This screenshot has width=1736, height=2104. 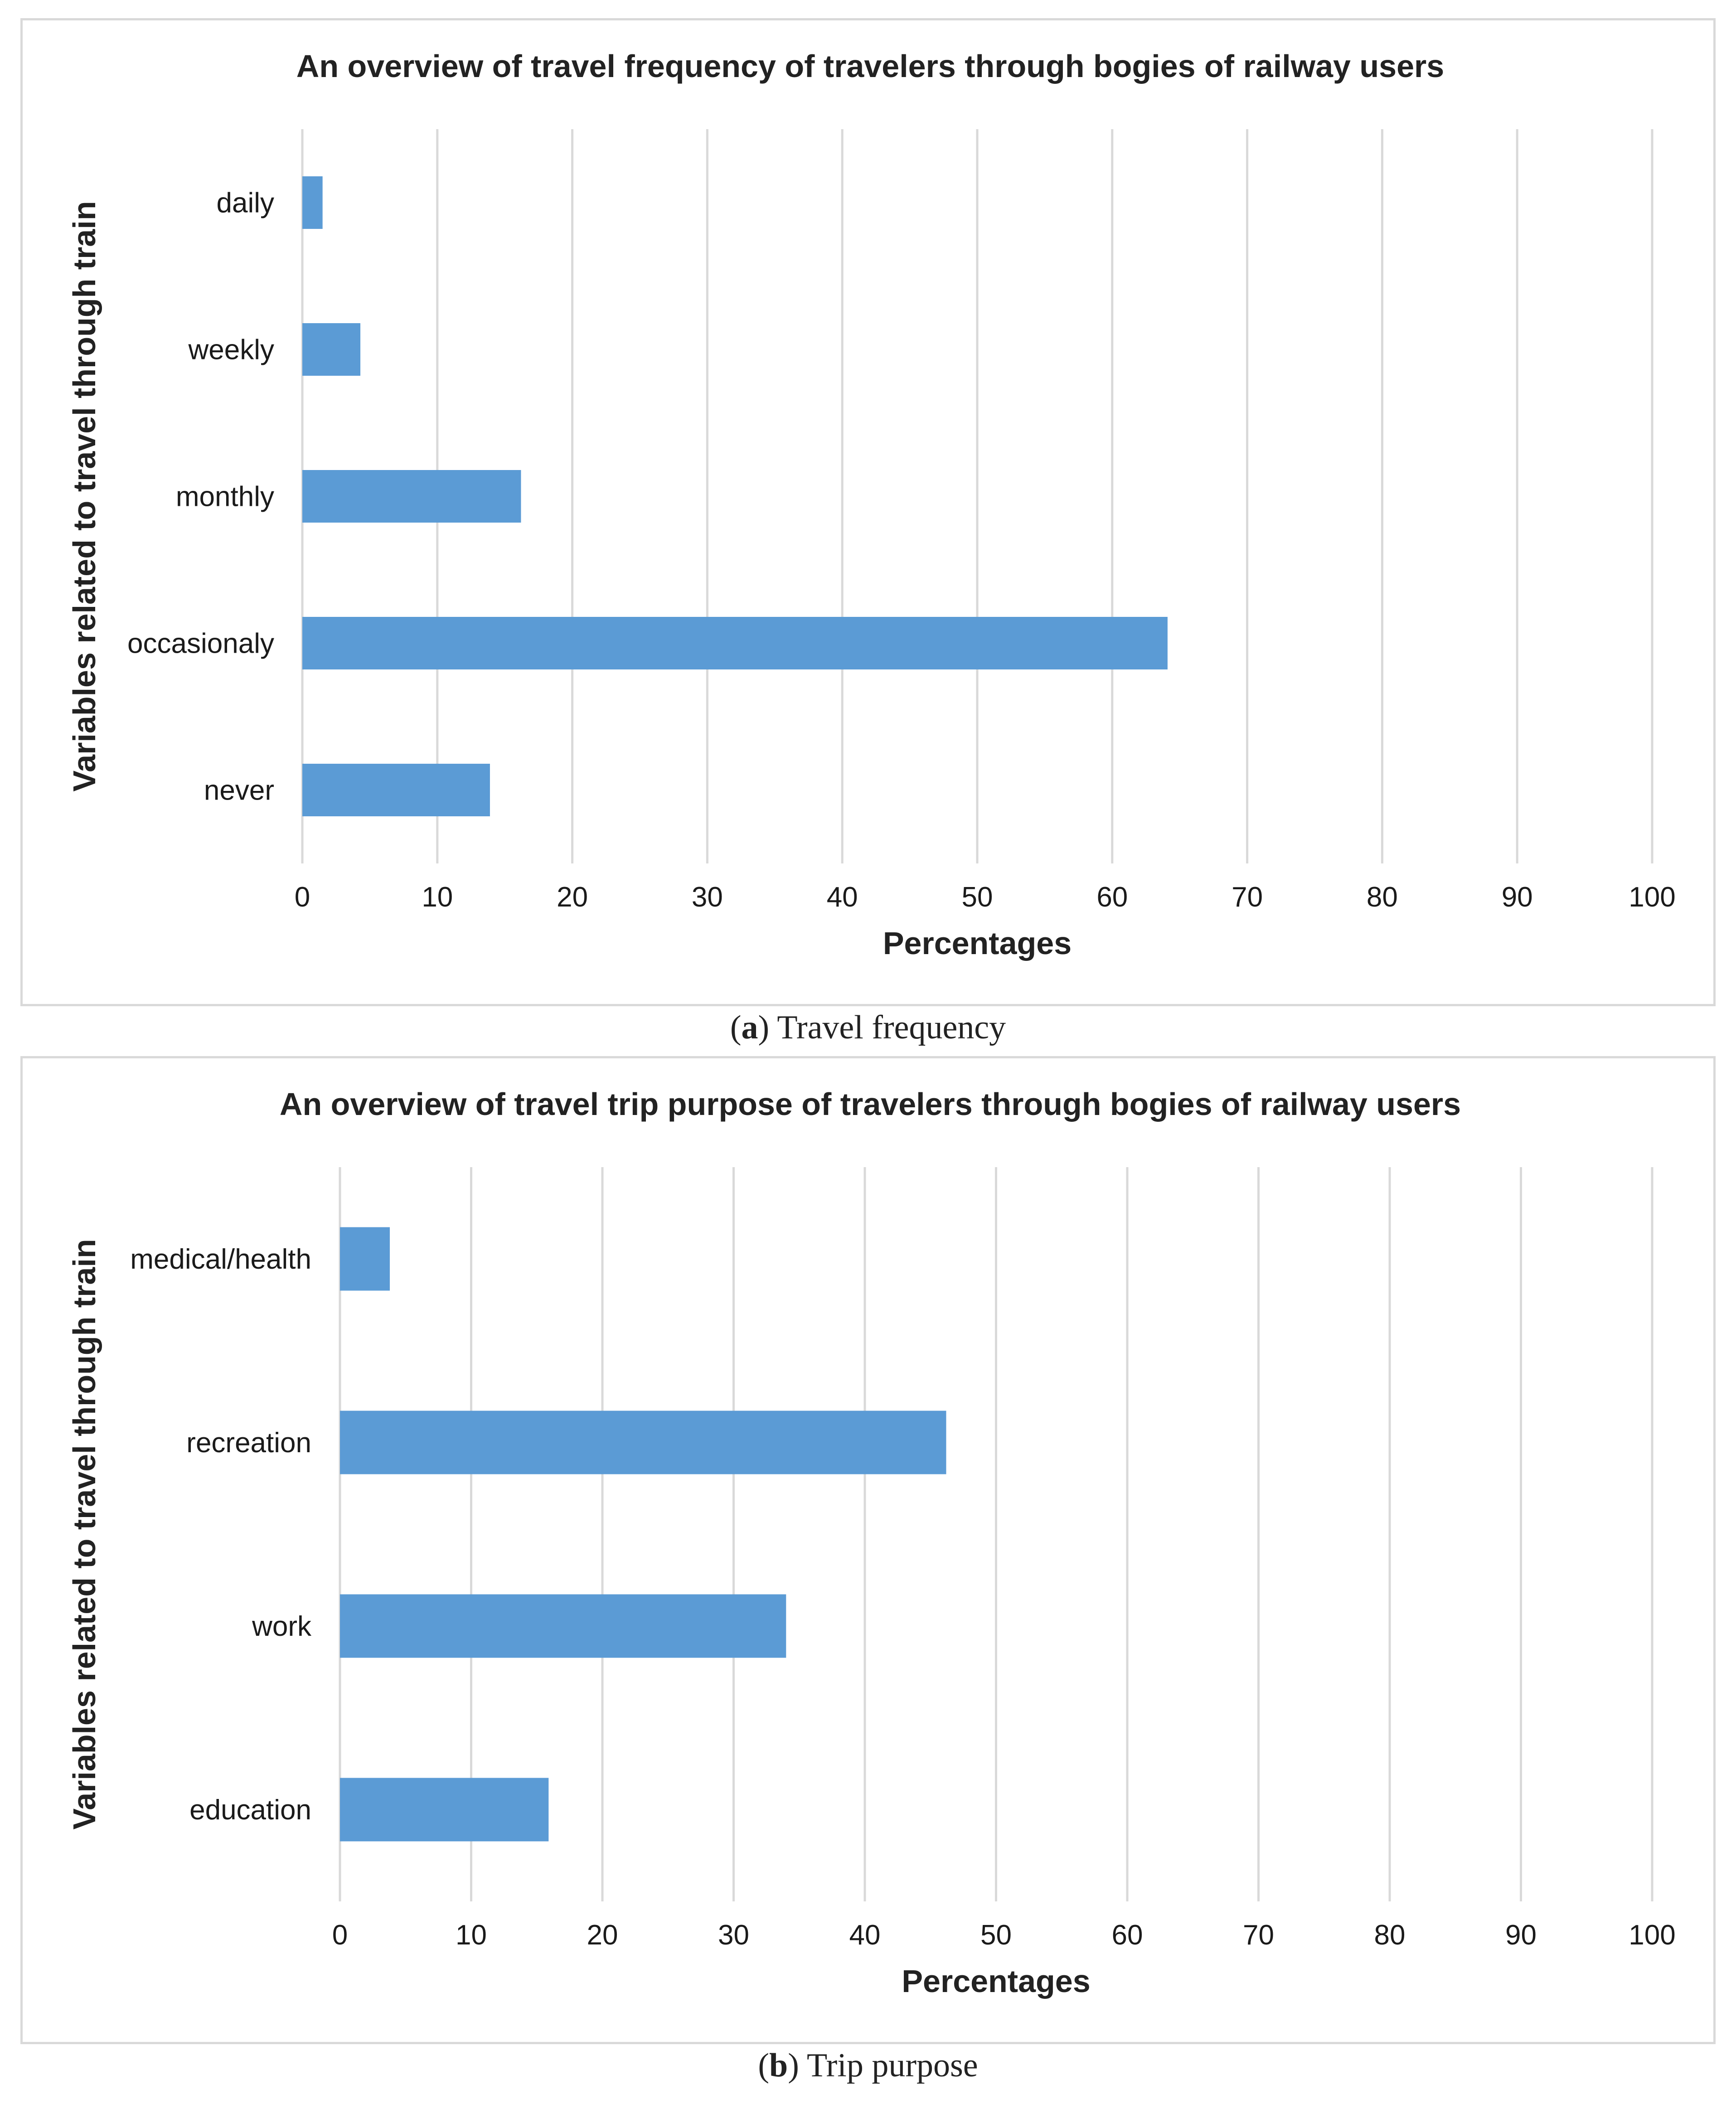 I want to click on bar-work, so click(x=563, y=1626).